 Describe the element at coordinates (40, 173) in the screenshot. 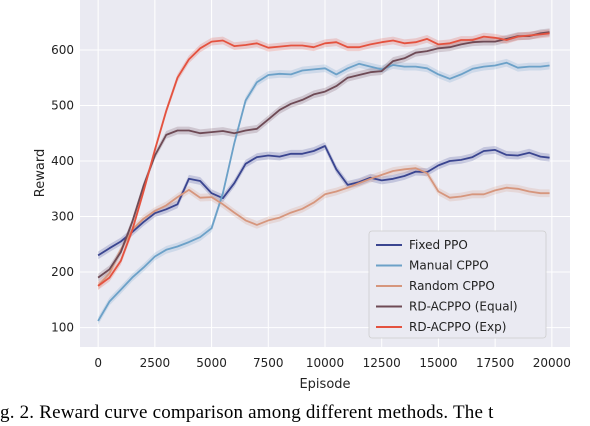

I see `y-axis-title: Reward` at that location.